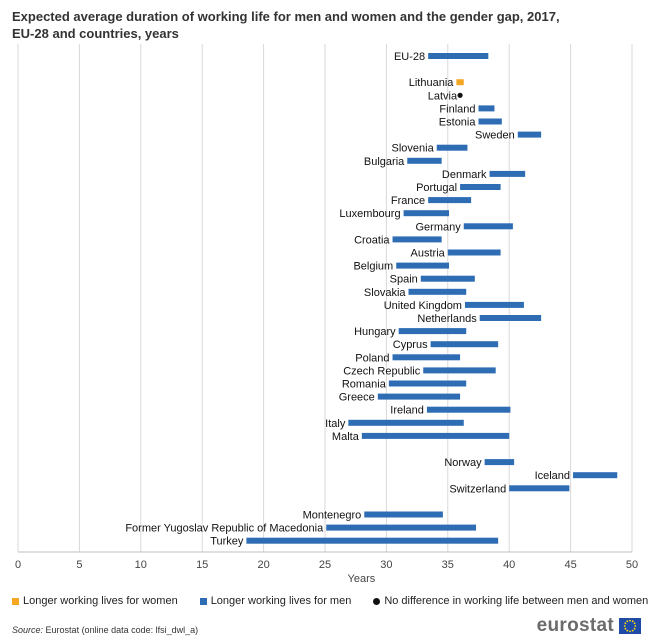 This screenshot has width=655, height=638. I want to click on row-label-austria: Austria, so click(428, 254).